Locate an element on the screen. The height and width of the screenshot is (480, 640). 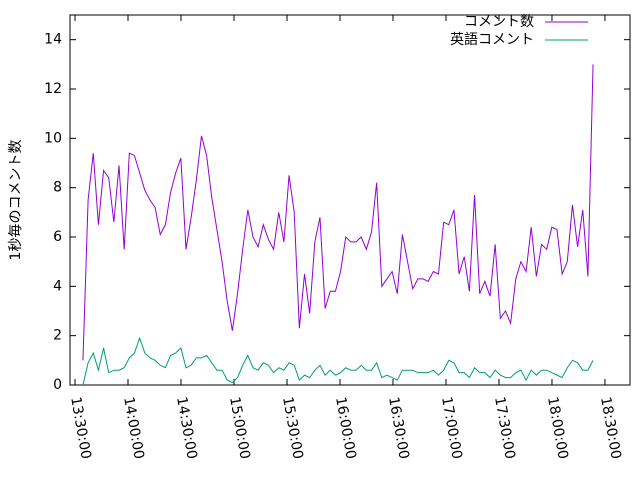
x-tick-label: 17:00:00 is located at coordinates (451, 428).